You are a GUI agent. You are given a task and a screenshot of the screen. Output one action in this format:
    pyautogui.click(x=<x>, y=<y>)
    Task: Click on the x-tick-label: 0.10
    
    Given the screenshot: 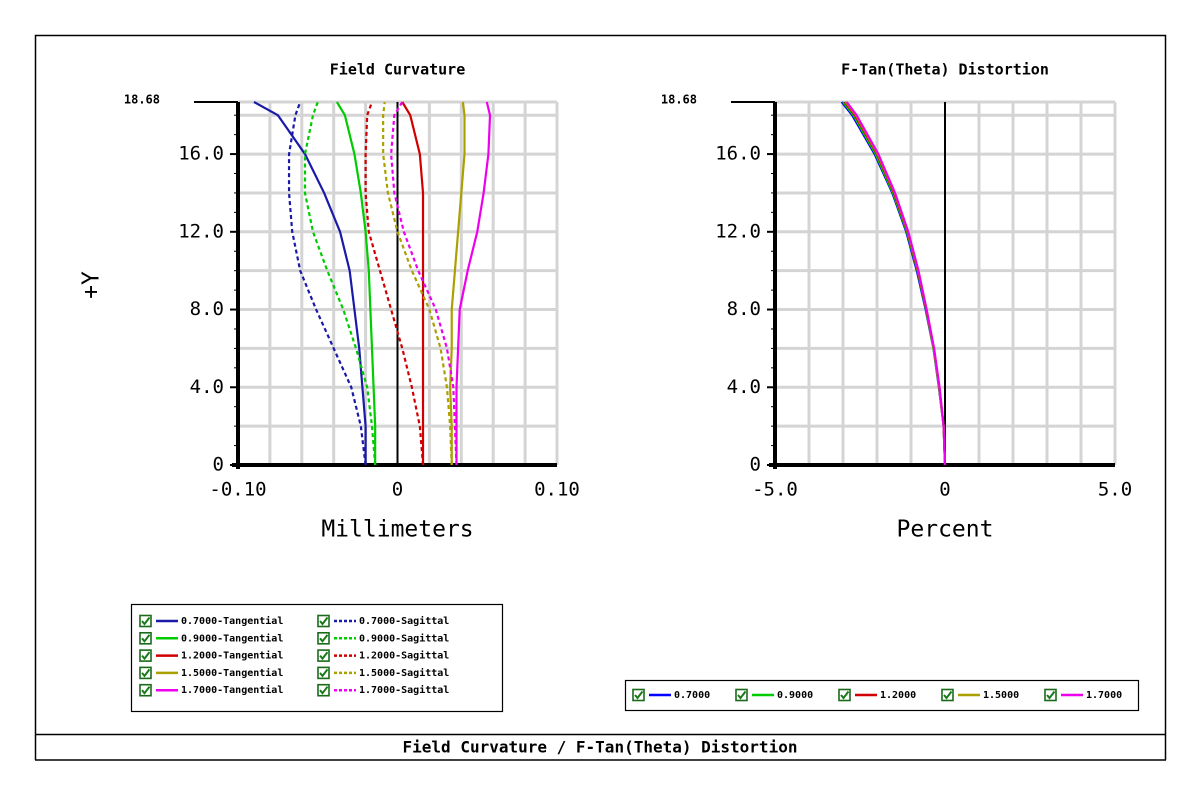 What is the action you would take?
    pyautogui.click(x=557, y=490)
    